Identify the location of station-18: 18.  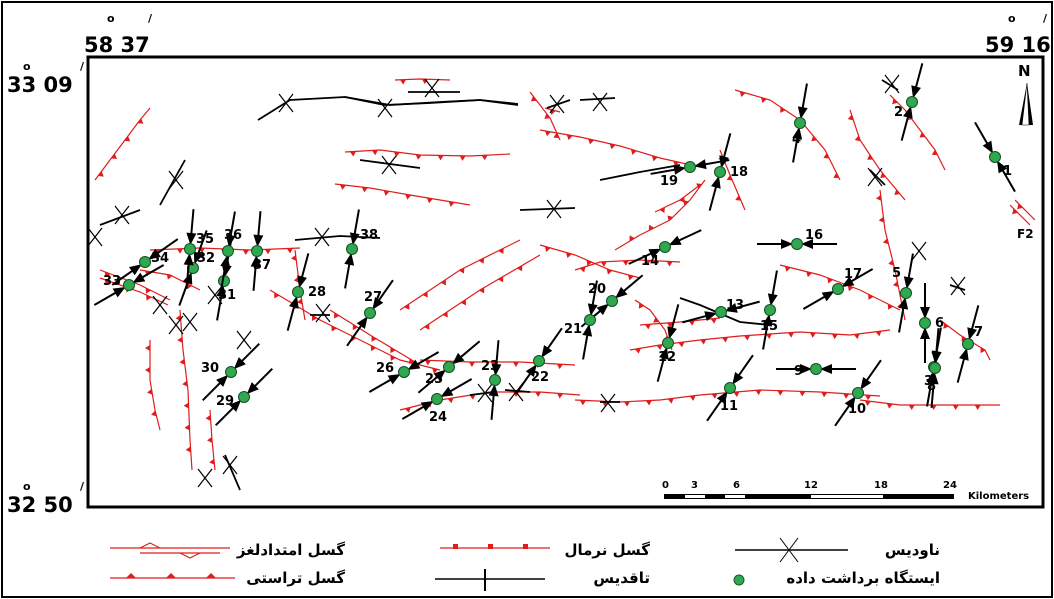
(728, 172).